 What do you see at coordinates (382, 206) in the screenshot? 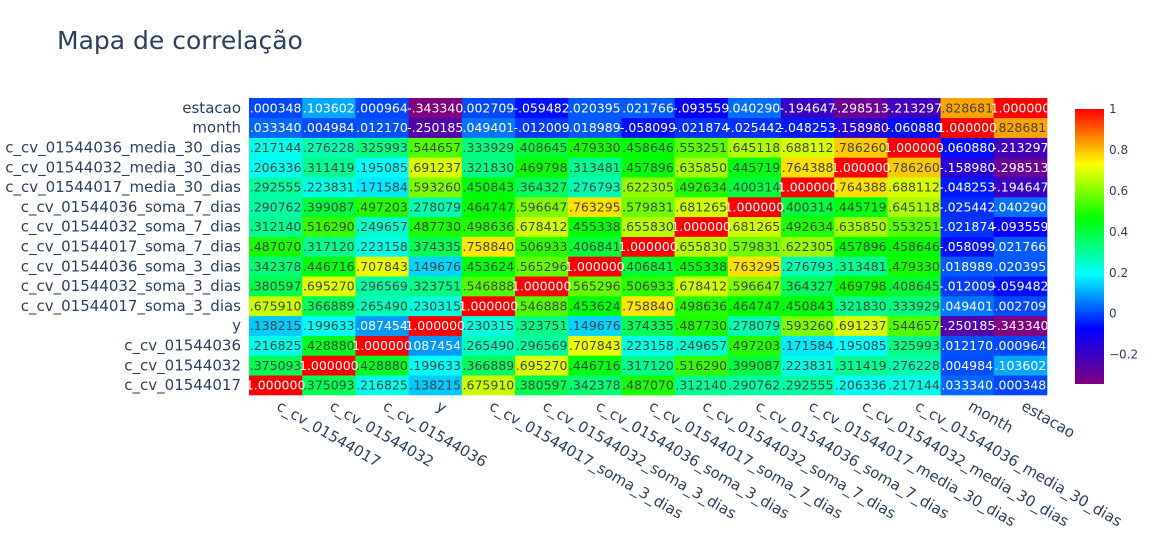
I see `heatmap-cell-label: .497203` at bounding box center [382, 206].